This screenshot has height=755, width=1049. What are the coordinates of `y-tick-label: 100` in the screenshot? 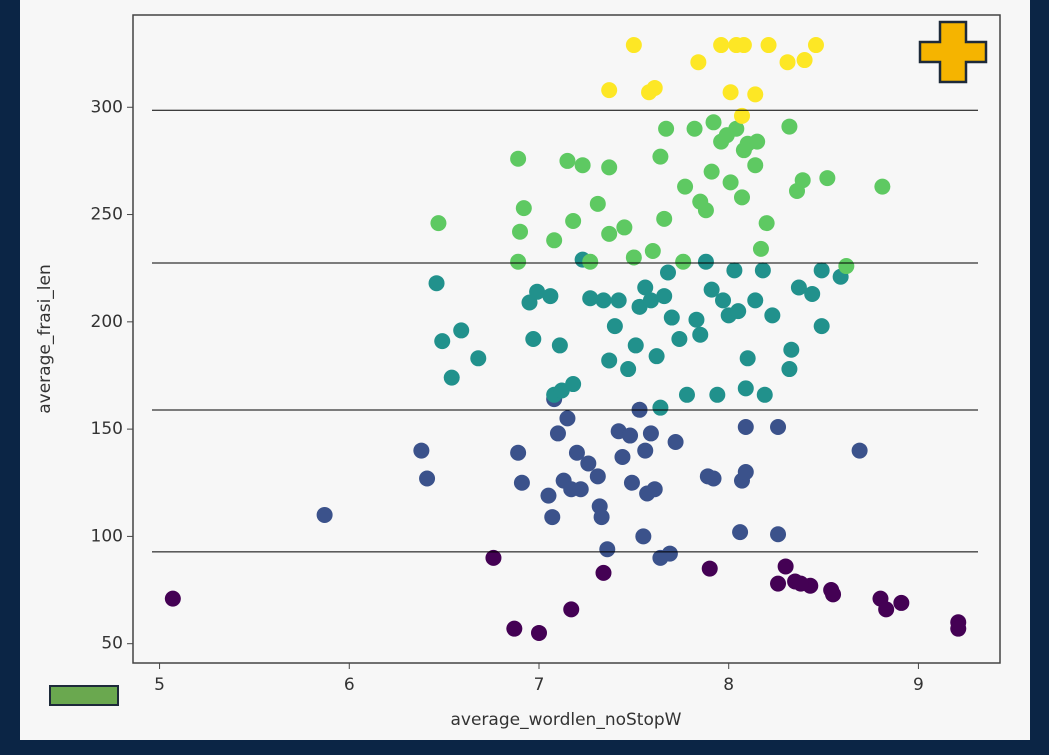 It's located at (107, 536).